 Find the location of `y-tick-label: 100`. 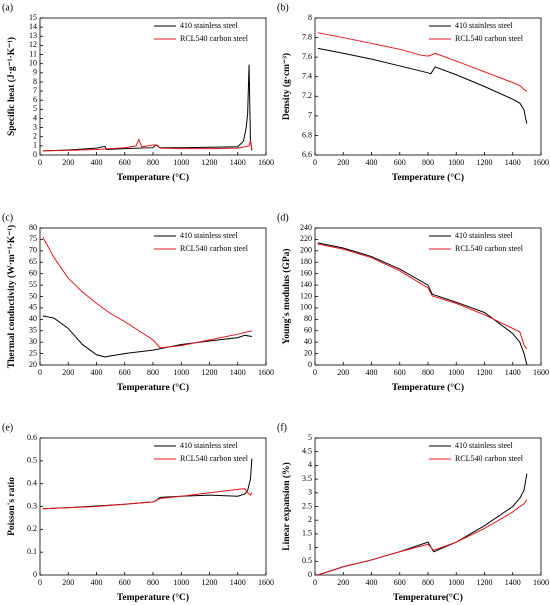

y-tick-label: 100 is located at coordinates (306, 307).